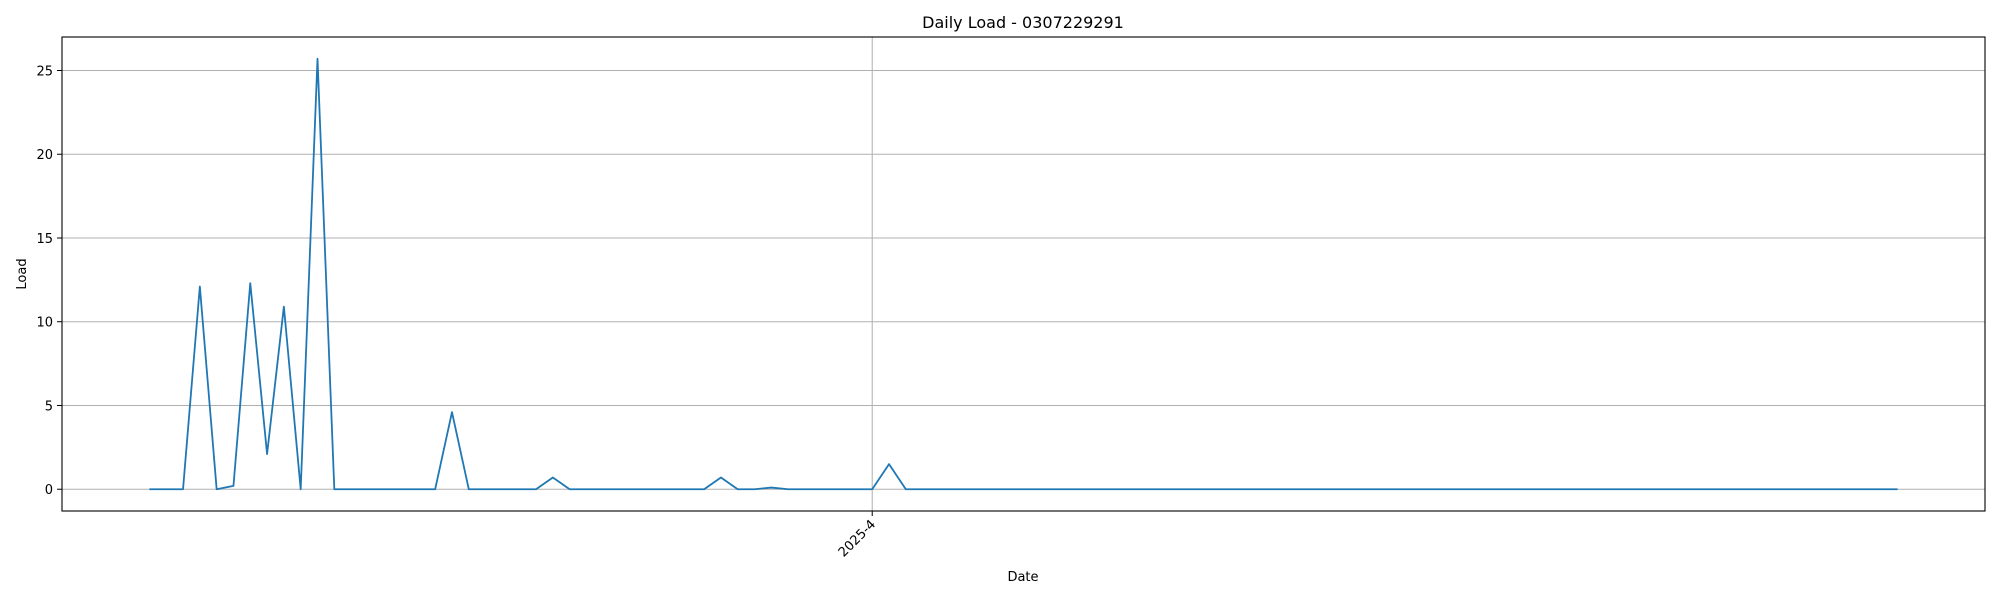  I want to click on y-tick-label: 25, so click(44, 71).